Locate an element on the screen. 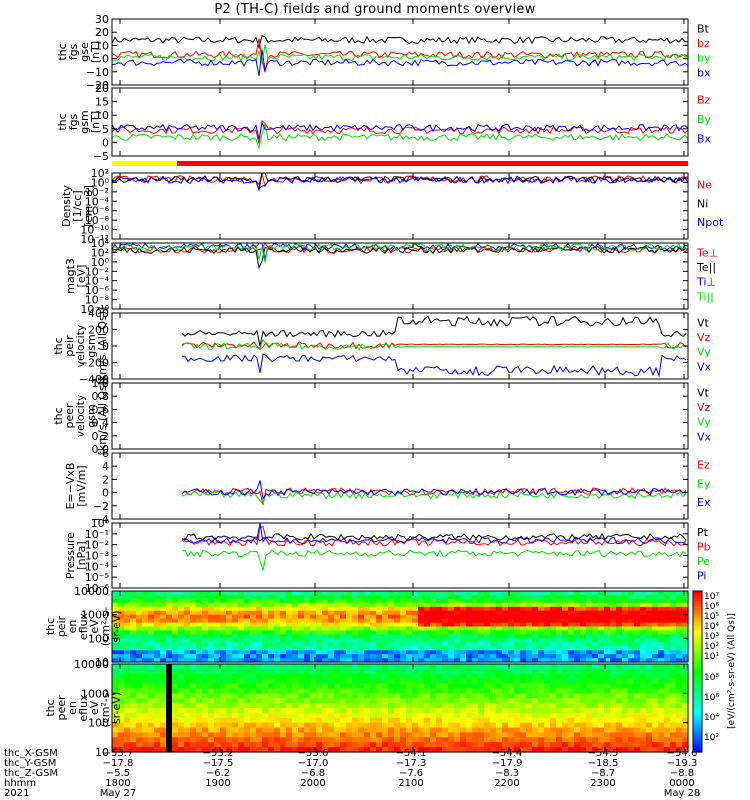  y-axis-label-line: gsm is located at coordinates (91, 415).